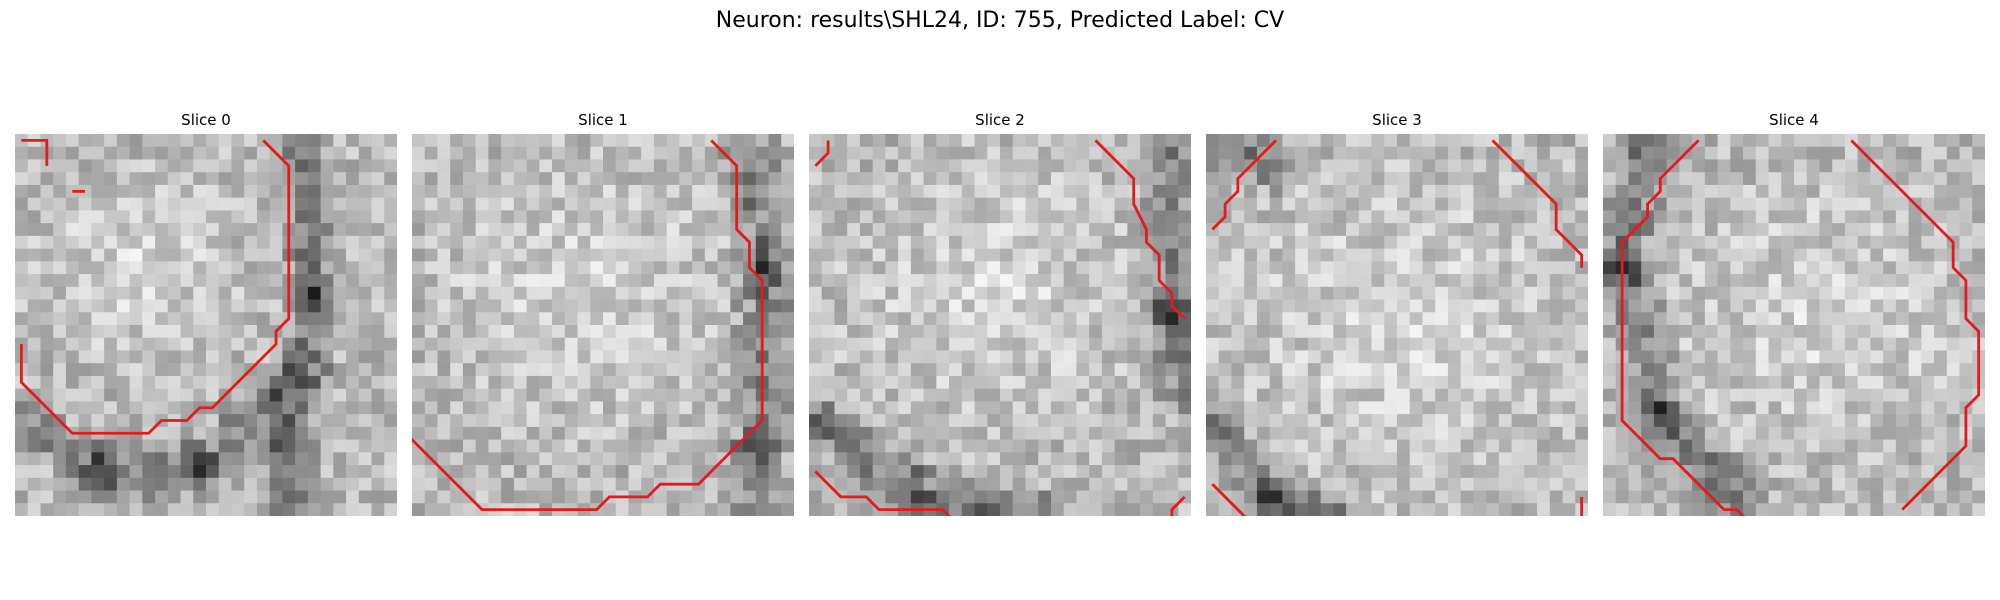 The height and width of the screenshot is (600, 2000). What do you see at coordinates (603, 120) in the screenshot?
I see `slice-title: Slice 1` at bounding box center [603, 120].